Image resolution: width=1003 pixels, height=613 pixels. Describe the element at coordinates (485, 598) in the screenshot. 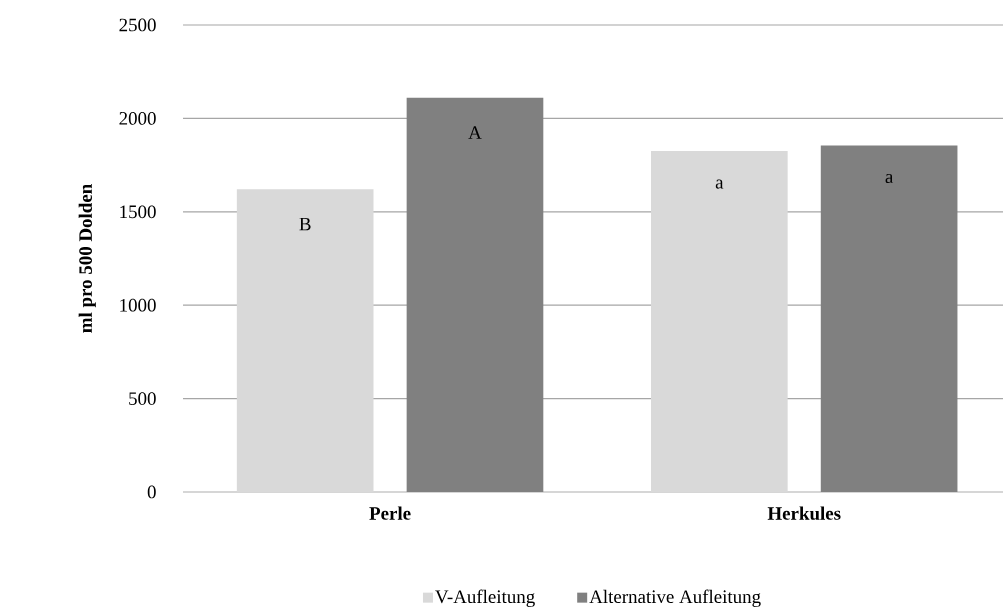

I see `legend-label: V-Aufleitung` at that location.